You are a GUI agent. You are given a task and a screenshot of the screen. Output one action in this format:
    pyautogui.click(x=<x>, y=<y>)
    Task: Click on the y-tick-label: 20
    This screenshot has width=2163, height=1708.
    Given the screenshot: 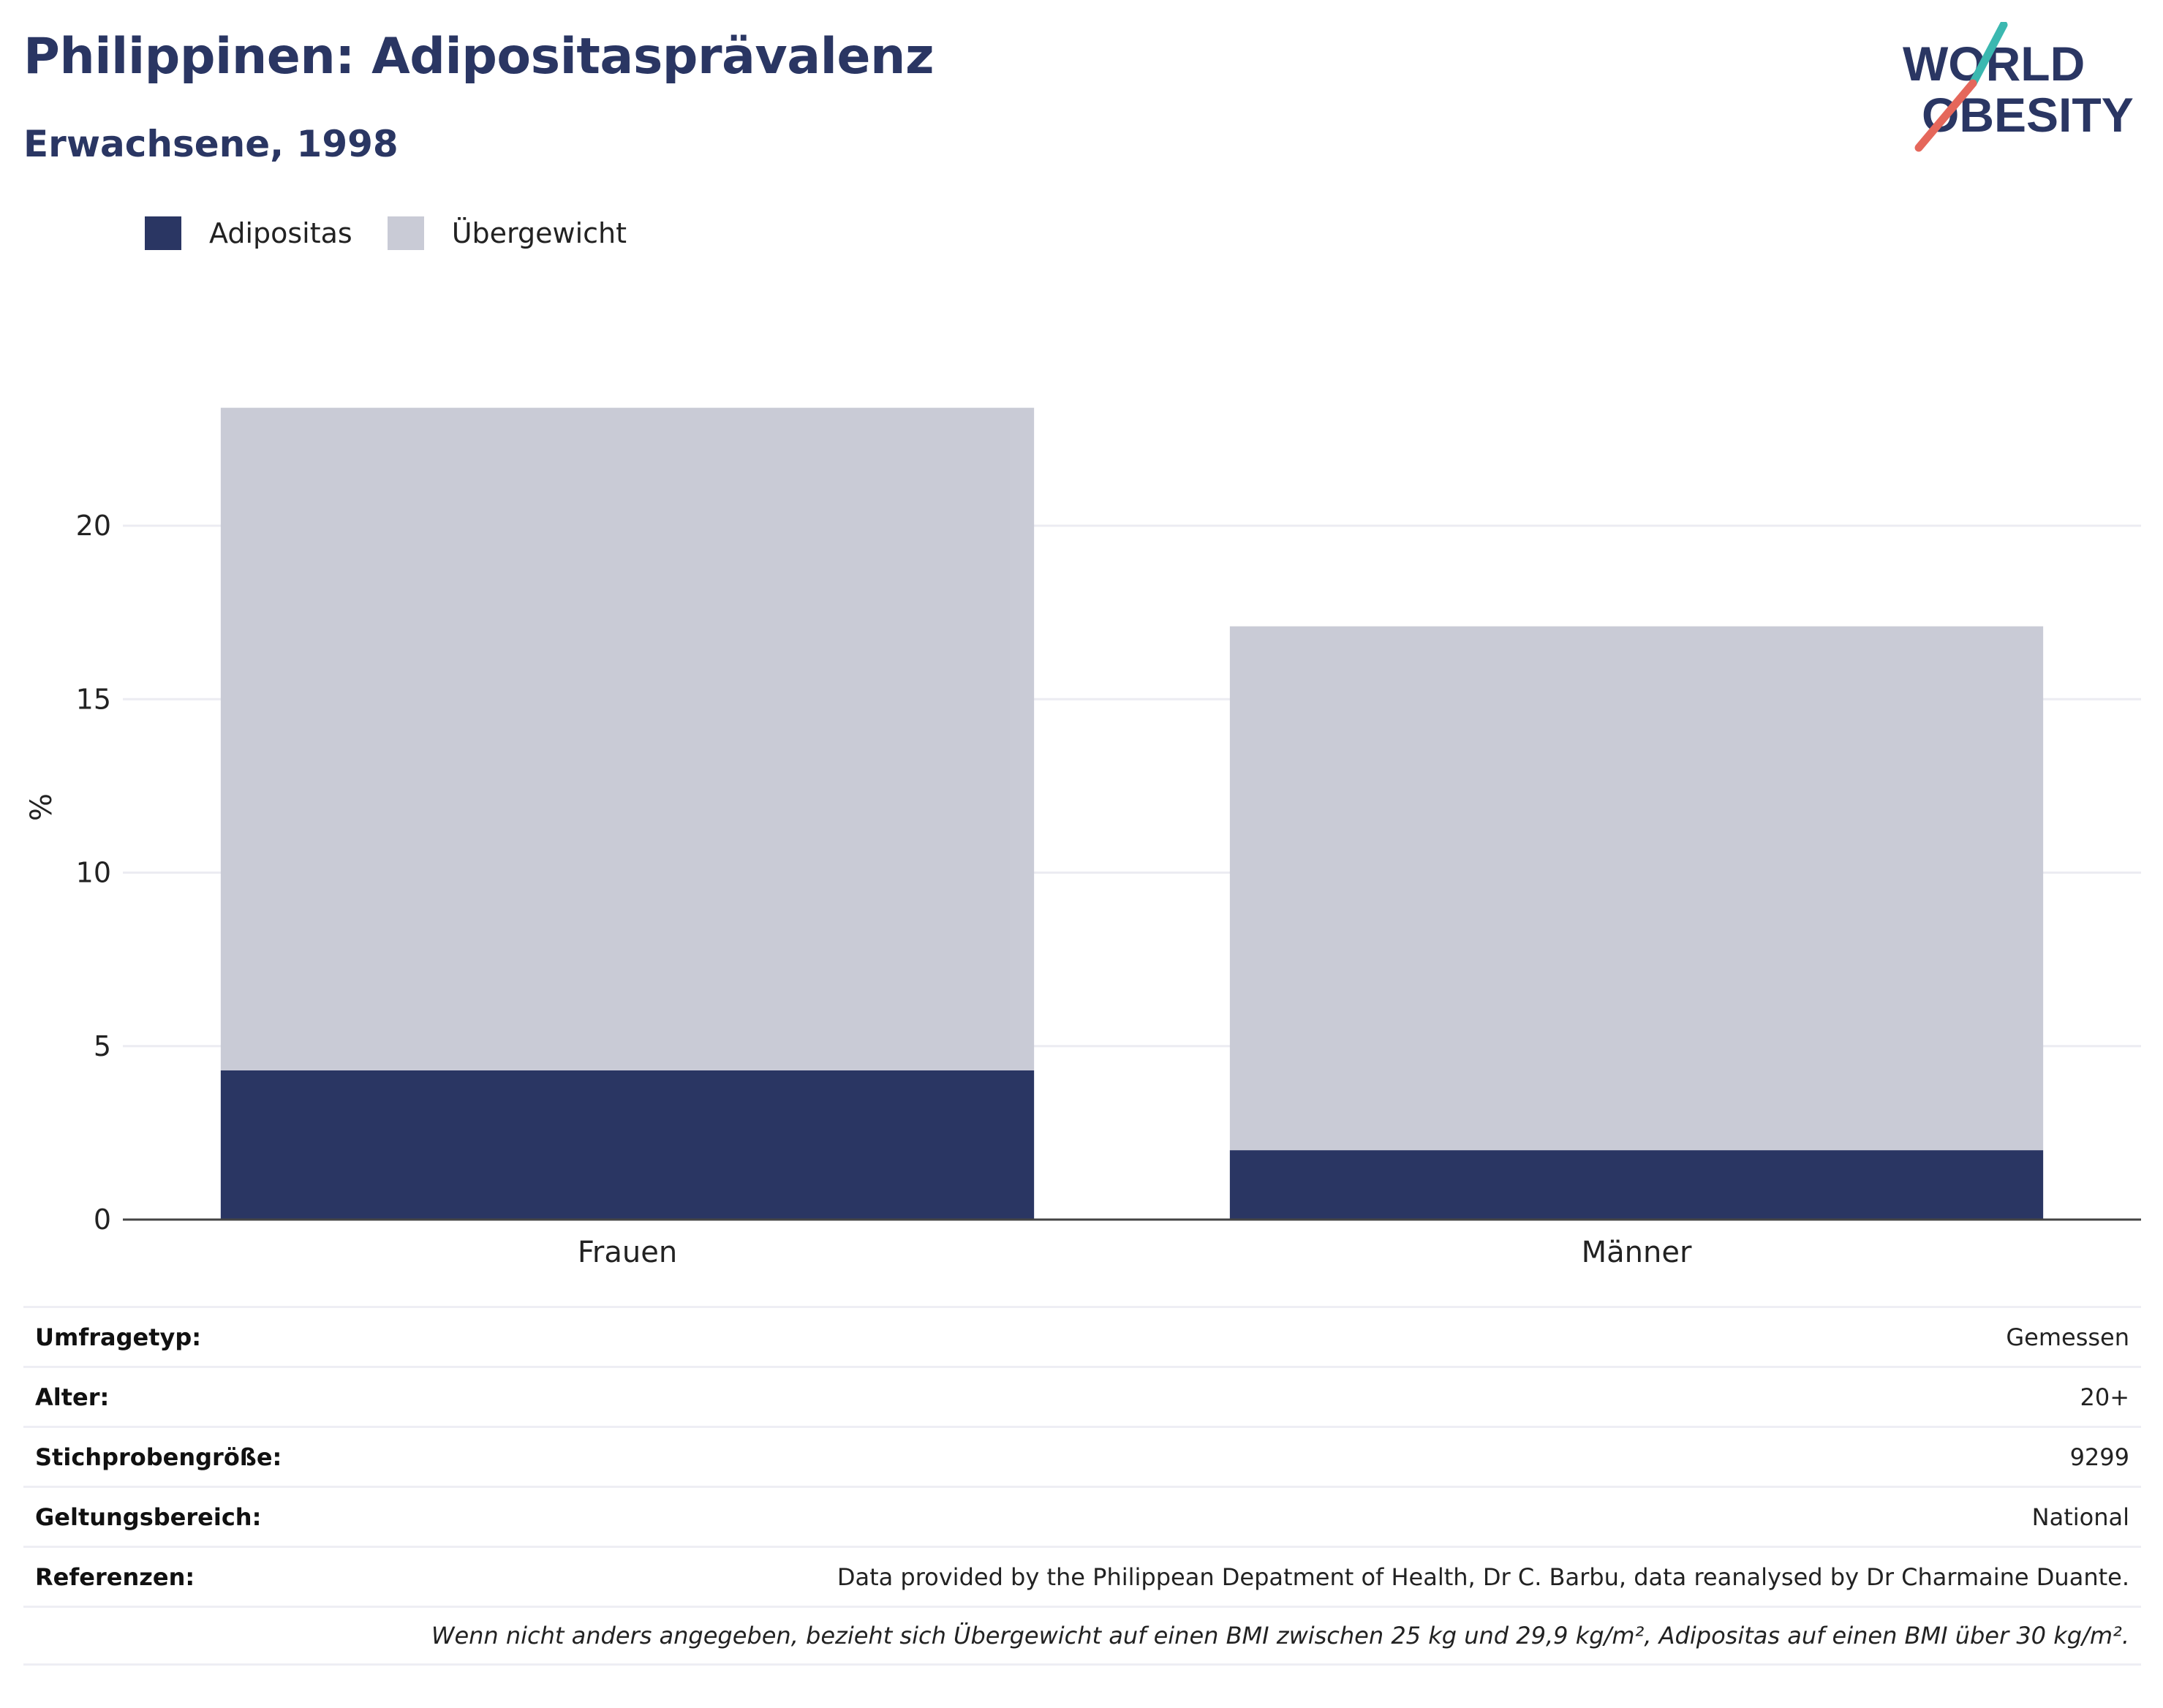 What is the action you would take?
    pyautogui.click(x=94, y=526)
    